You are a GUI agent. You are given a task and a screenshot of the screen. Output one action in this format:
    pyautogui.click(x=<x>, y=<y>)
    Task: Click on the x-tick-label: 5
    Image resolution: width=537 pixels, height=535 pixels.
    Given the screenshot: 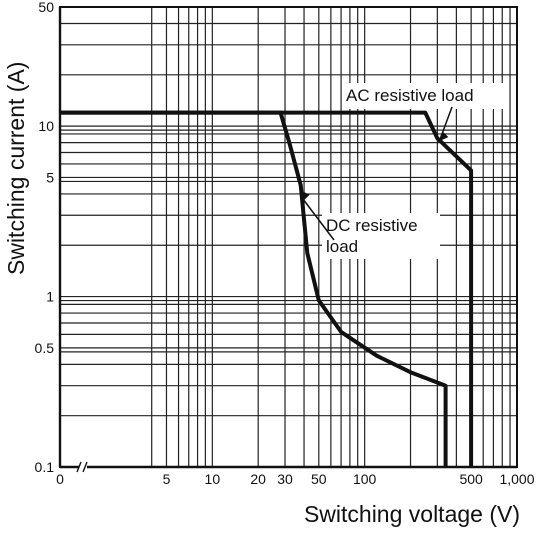 What is the action you would take?
    pyautogui.click(x=167, y=479)
    